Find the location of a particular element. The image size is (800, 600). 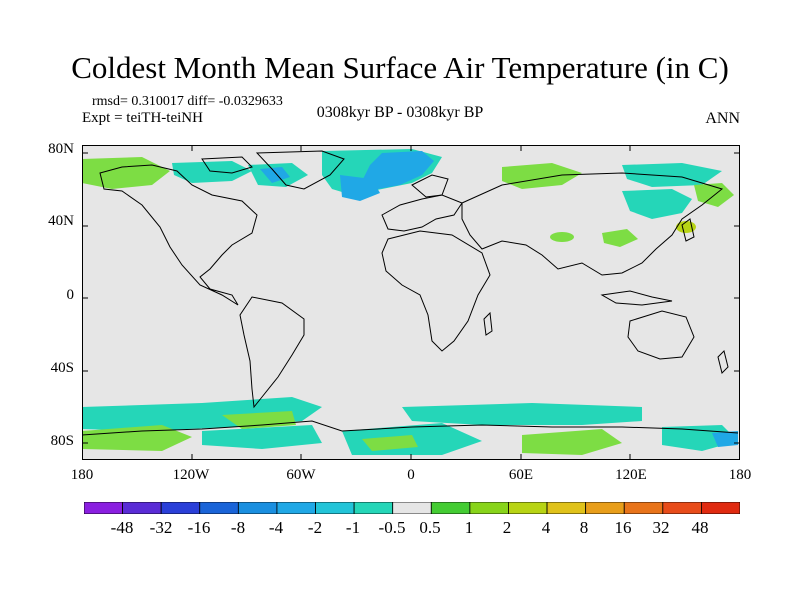

lon-label-60e: 60E is located at coordinates (521, 475).